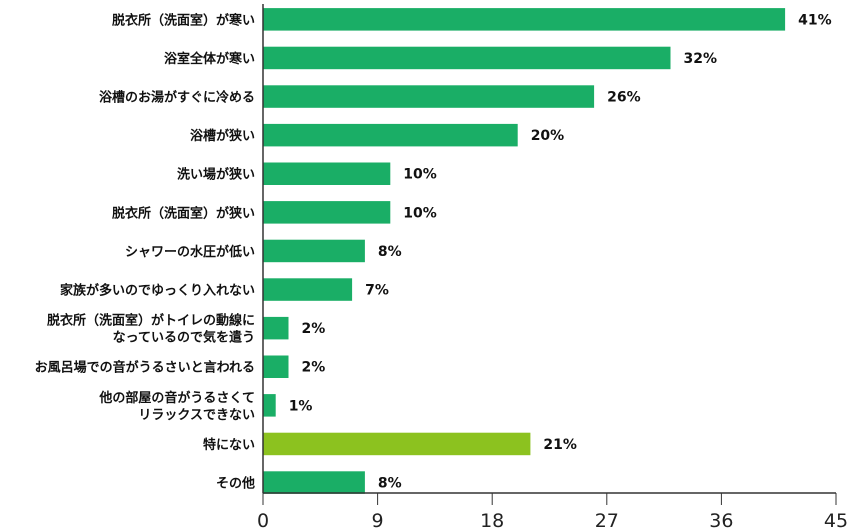  Describe the element at coordinates (229, 445) in the screenshot. I see `category-label: 特にない` at that location.